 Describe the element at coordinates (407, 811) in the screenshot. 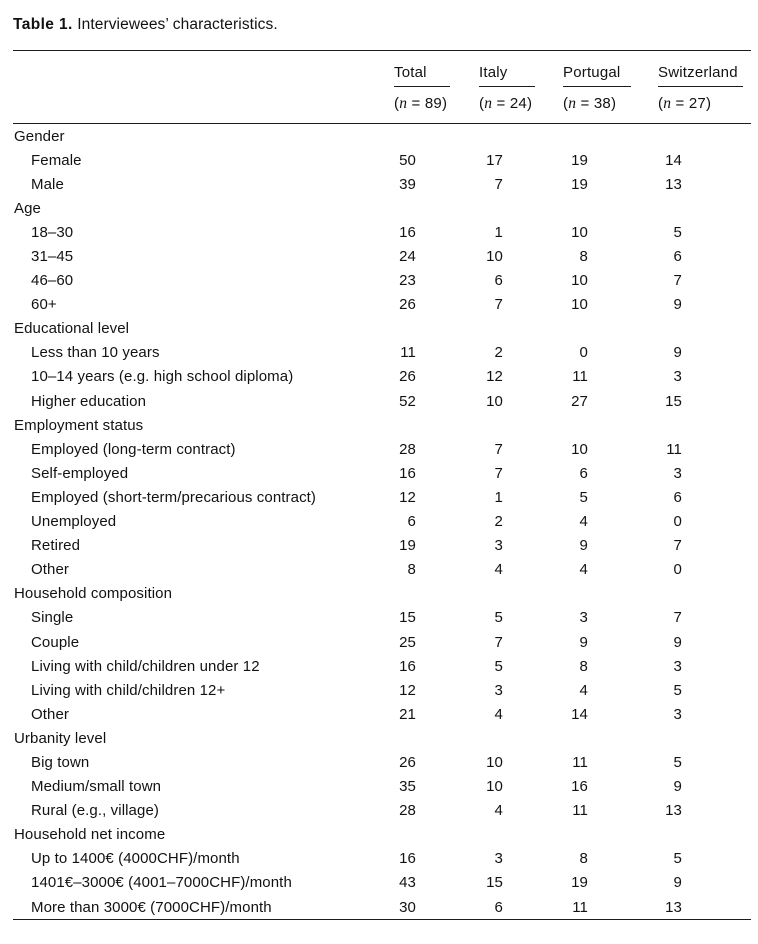

I see `value-cell: 28` at that location.